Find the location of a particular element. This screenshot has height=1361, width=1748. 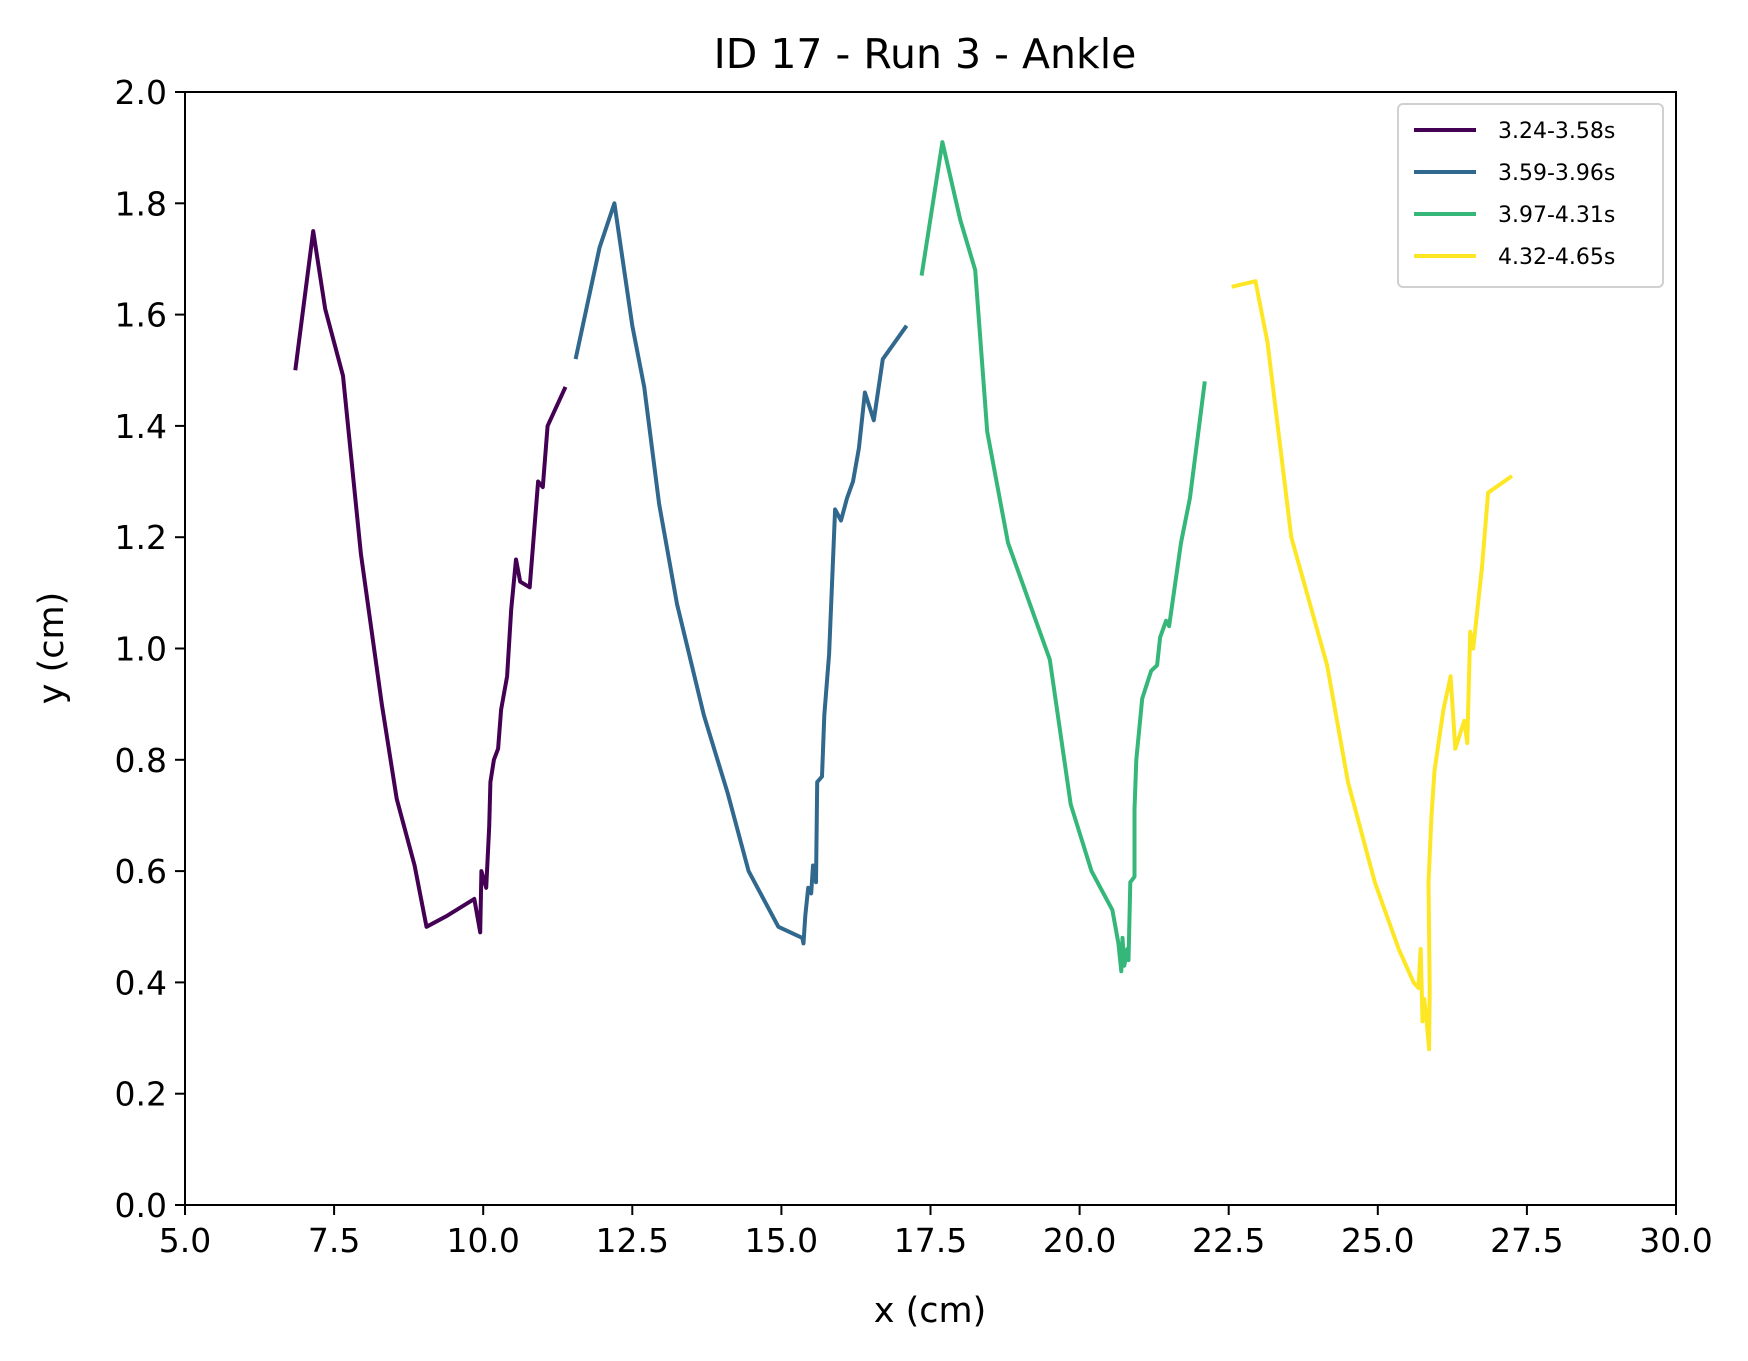

y-tick-label: 0.2 is located at coordinates (141, 1094).